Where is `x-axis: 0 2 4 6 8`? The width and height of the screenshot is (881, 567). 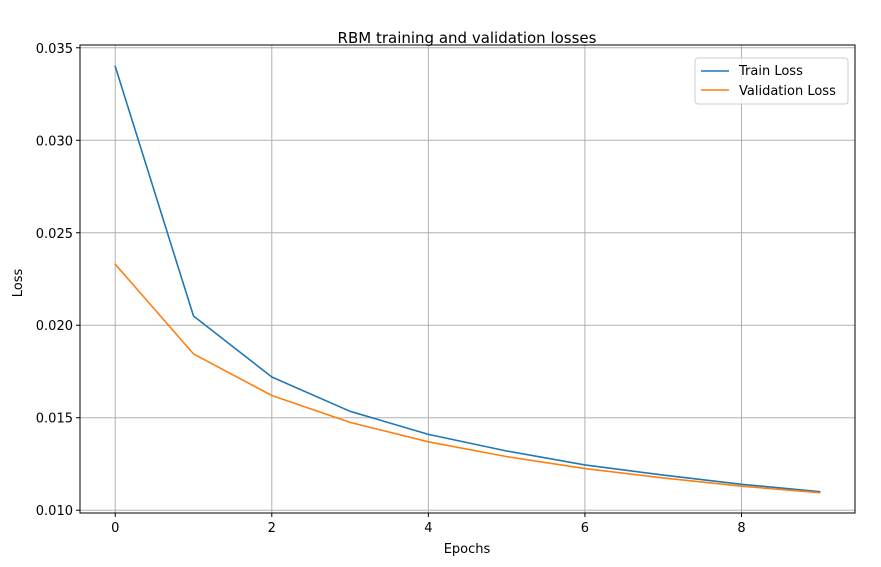
x-axis: 0 2 4 6 8 is located at coordinates (428, 524).